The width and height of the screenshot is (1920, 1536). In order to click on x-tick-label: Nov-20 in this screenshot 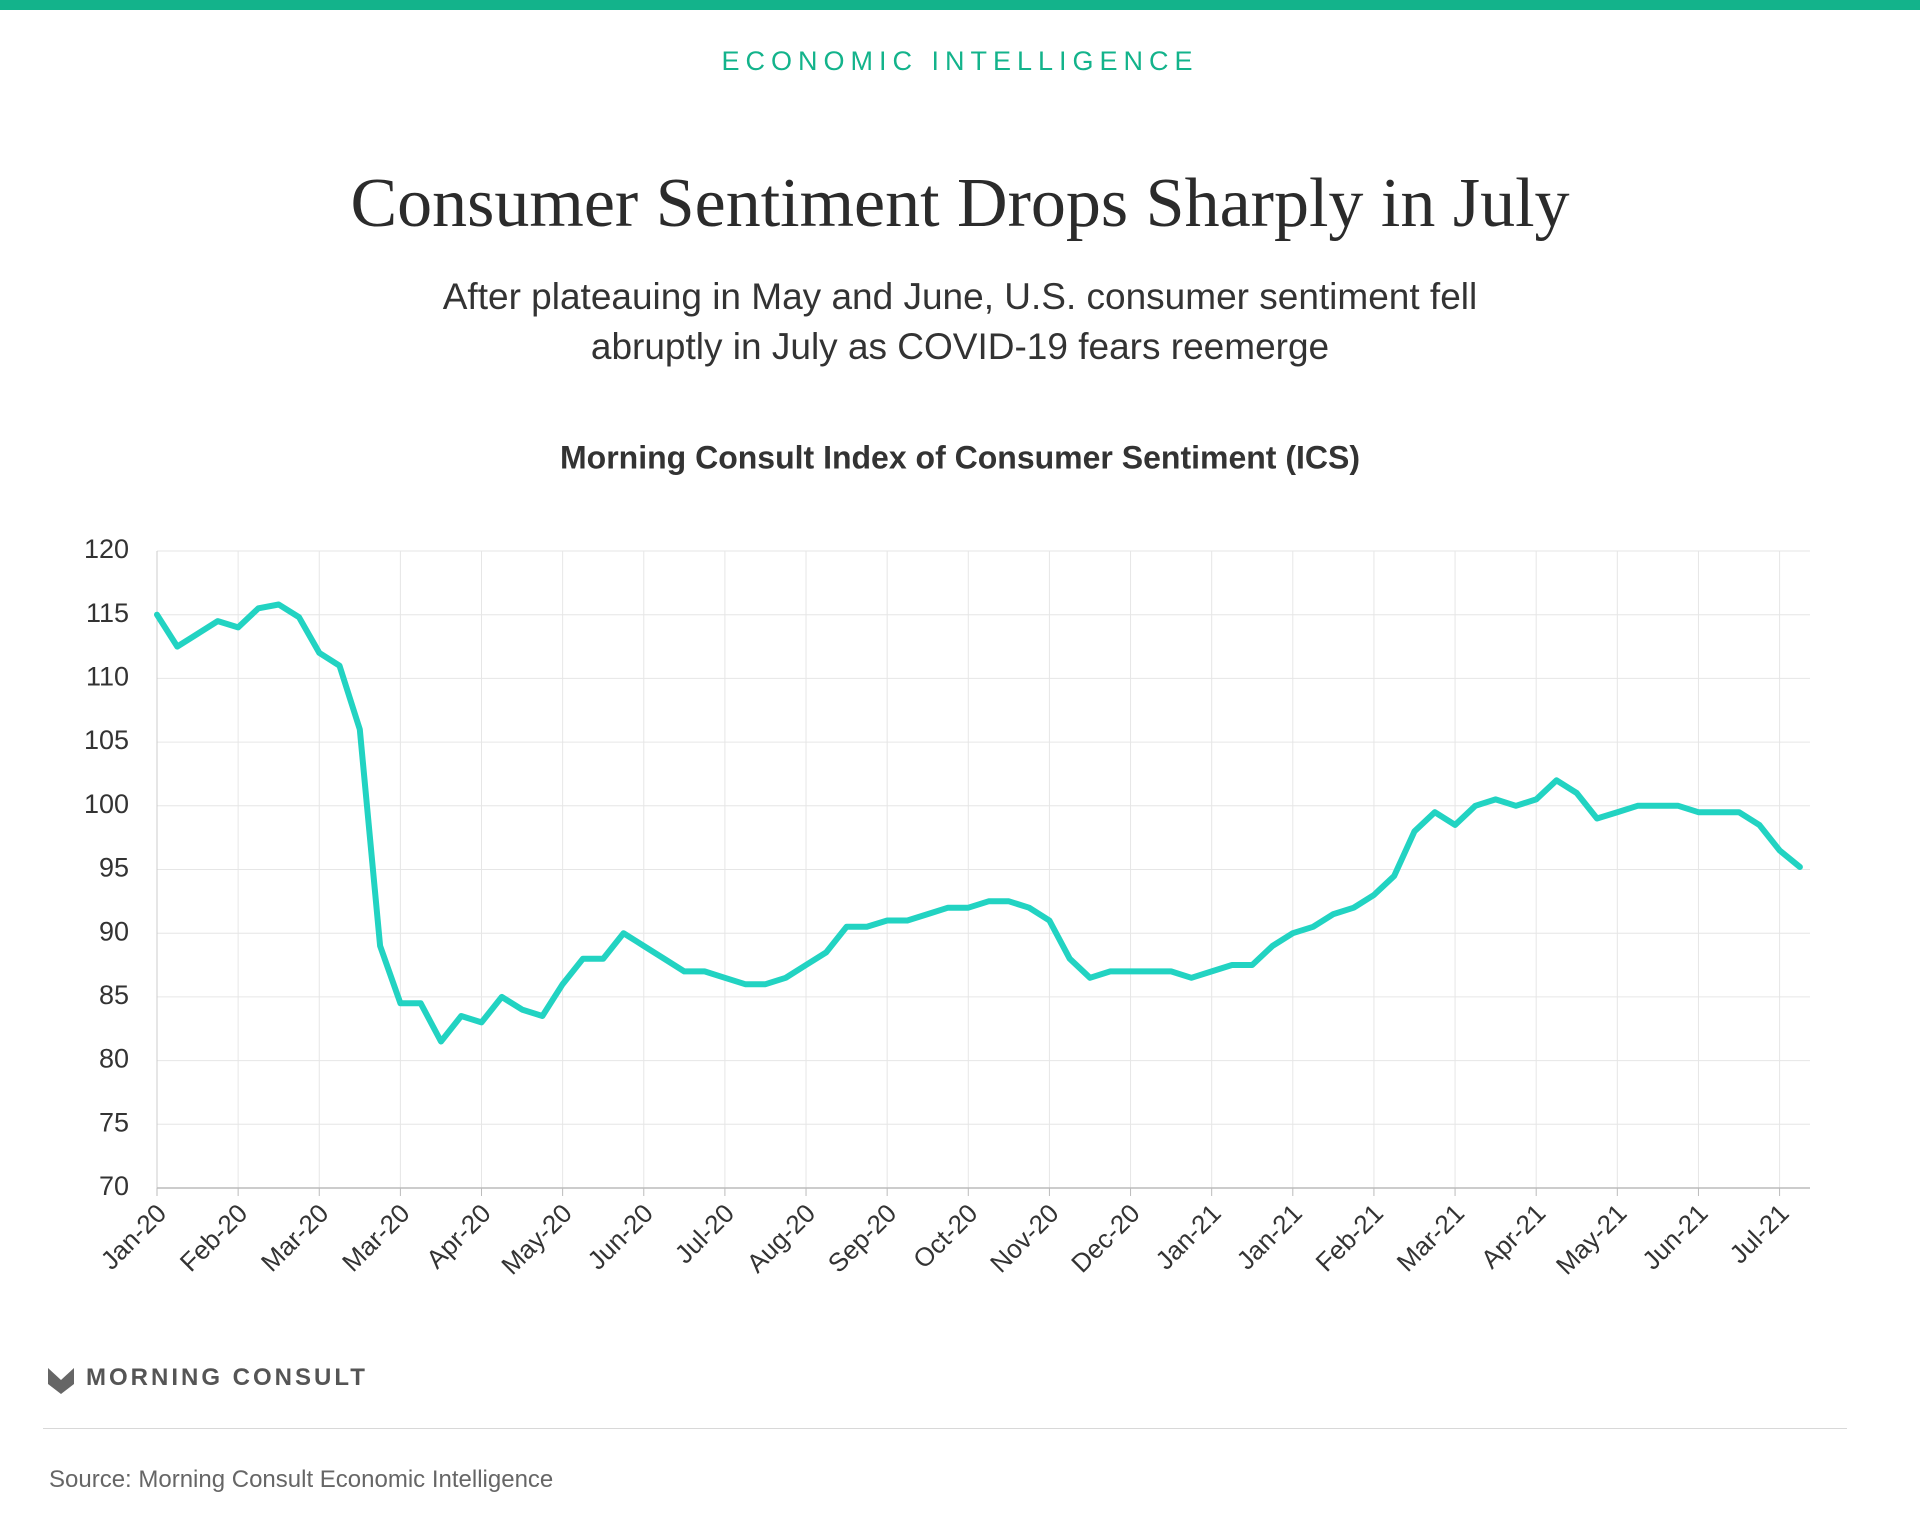, I will do `click(1024, 1238)`.